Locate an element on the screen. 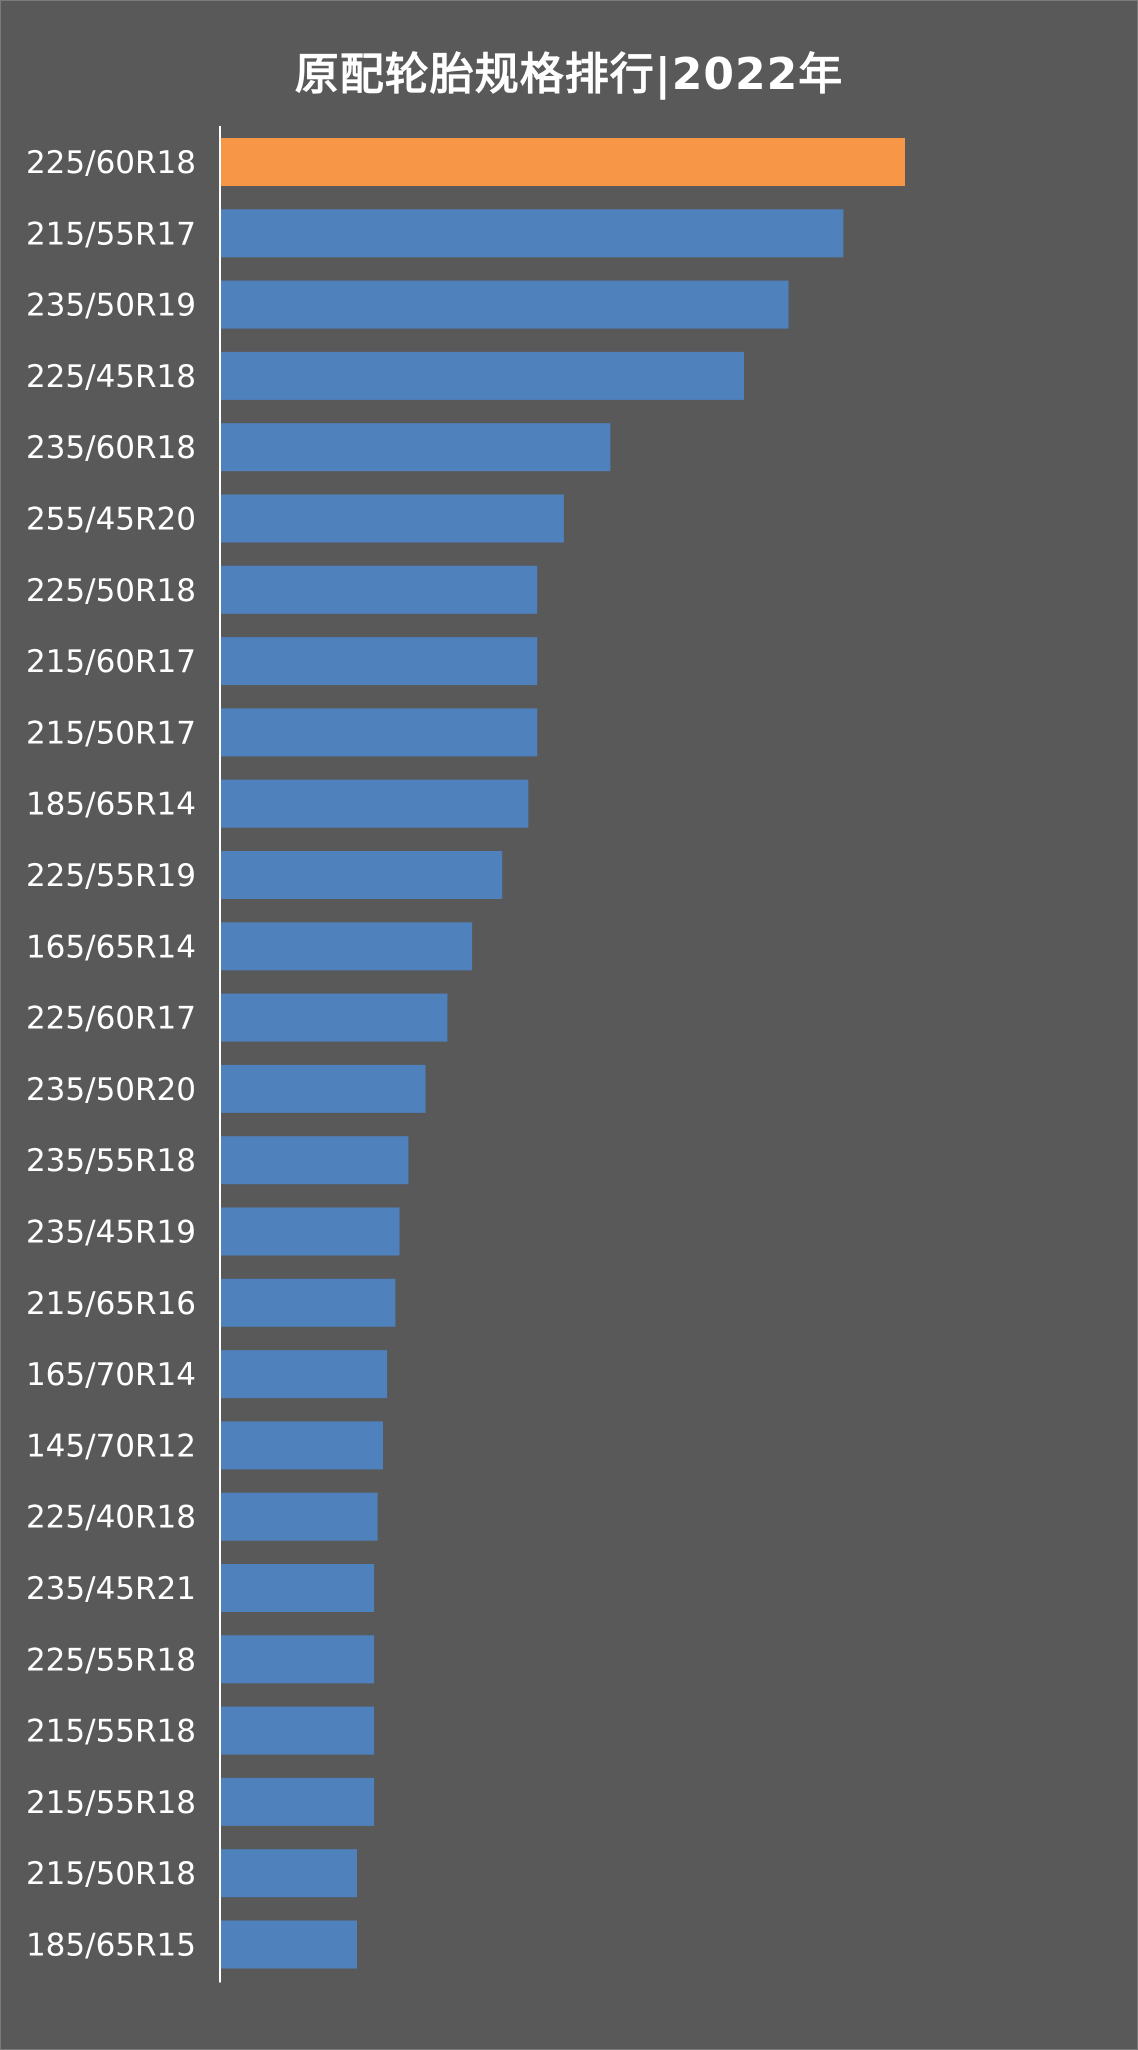 Image resolution: width=1138 pixels, height=2050 pixels. category-label-19: 225/40R18 is located at coordinates (111, 1518).